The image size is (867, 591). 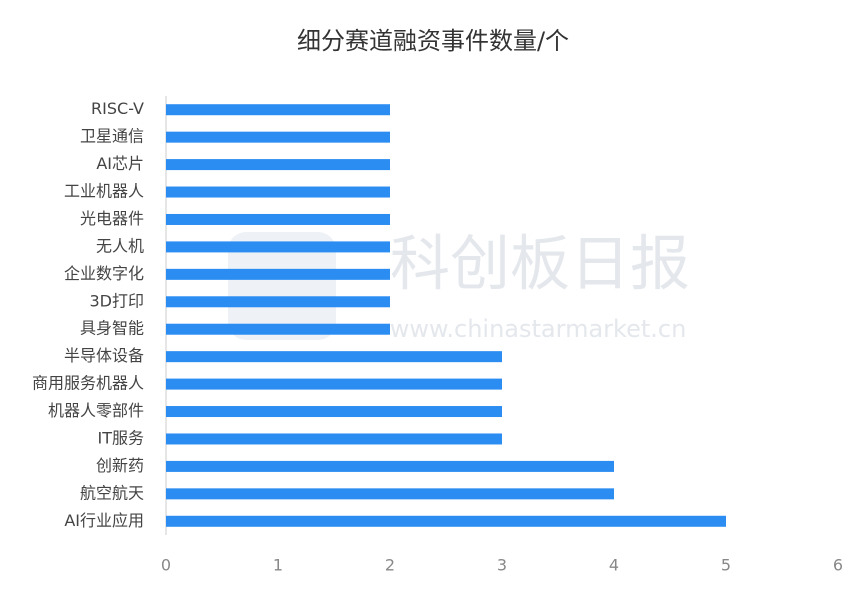 What do you see at coordinates (726, 565) in the screenshot?
I see `x-tick-label: 5` at bounding box center [726, 565].